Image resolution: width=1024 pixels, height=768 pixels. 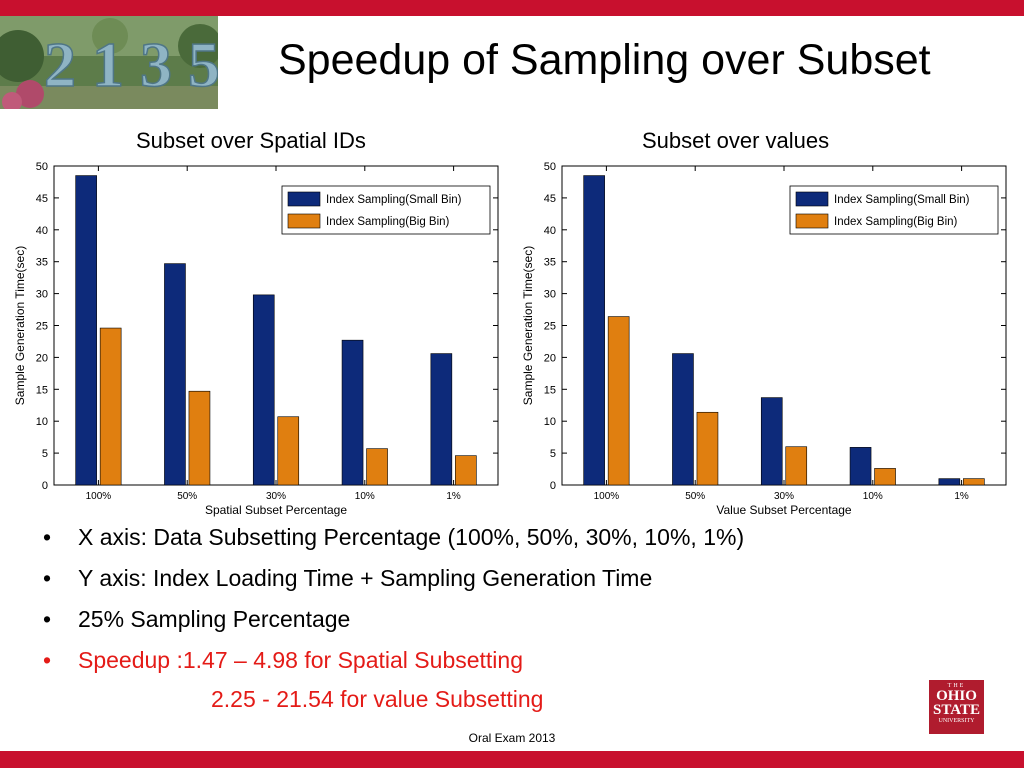 What do you see at coordinates (736, 140) in the screenshot?
I see `chart-2-title: Subset over values` at bounding box center [736, 140].